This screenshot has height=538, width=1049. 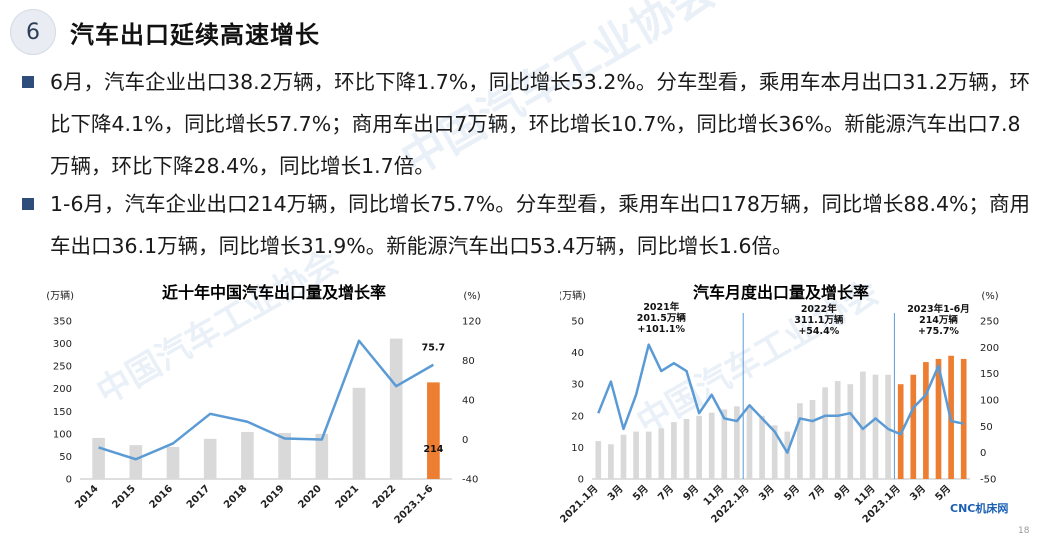 What do you see at coordinates (661, 307) in the screenshot?
I see `year-summary-label: 2021年` at bounding box center [661, 307].